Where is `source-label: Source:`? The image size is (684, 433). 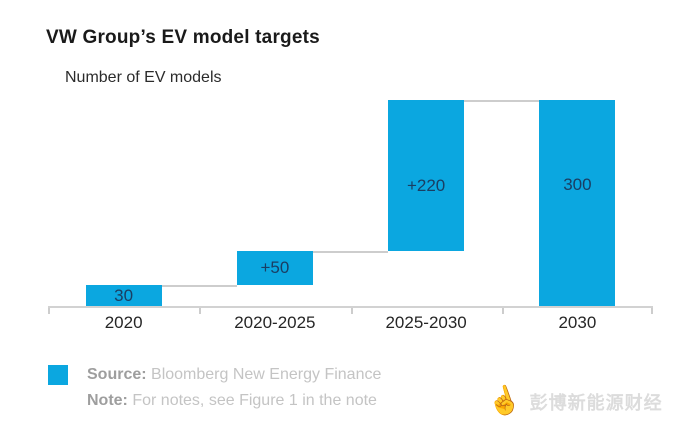 source-label: Source: is located at coordinates (117, 374).